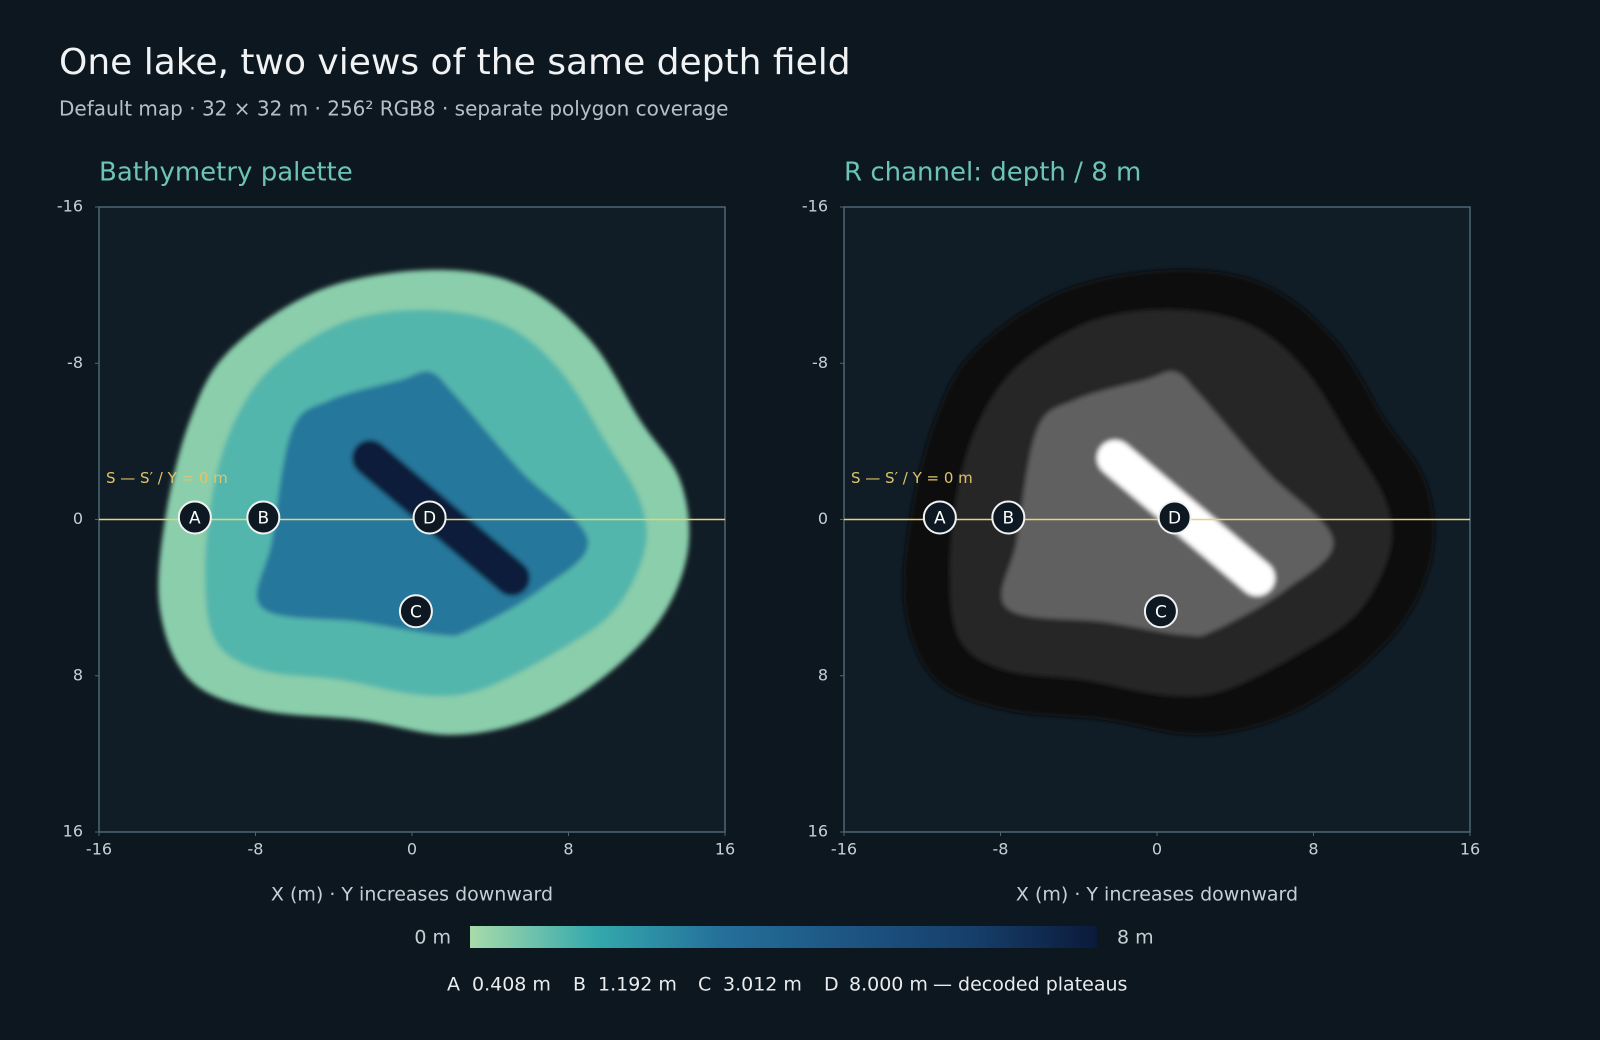 The image size is (1600, 1040). Describe the element at coordinates (511, 985) in the screenshot. I see `legend-value: 0.408 m` at that location.